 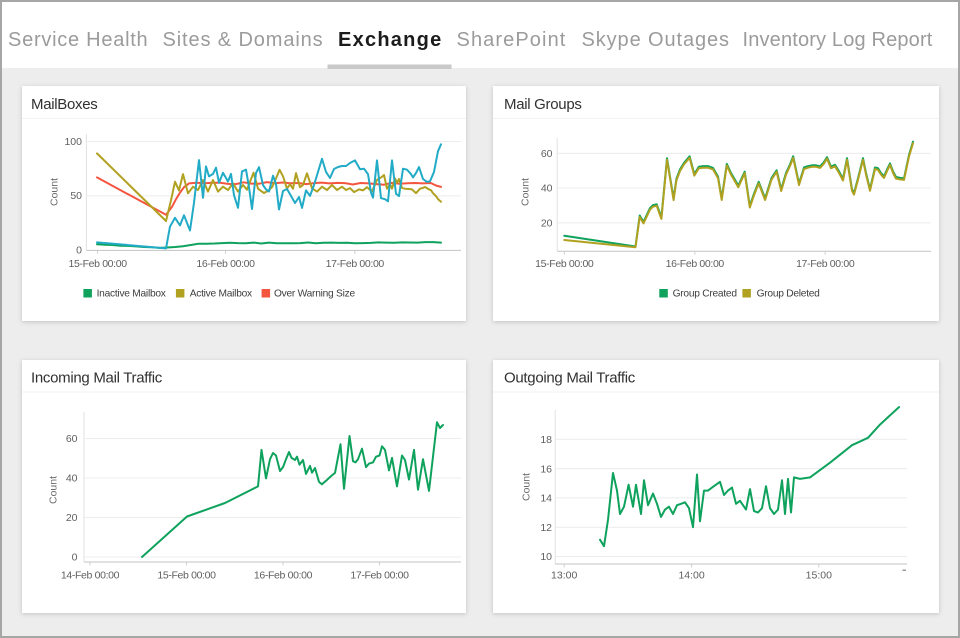 I want to click on svg-text: MailBoxes, so click(x=64, y=104).